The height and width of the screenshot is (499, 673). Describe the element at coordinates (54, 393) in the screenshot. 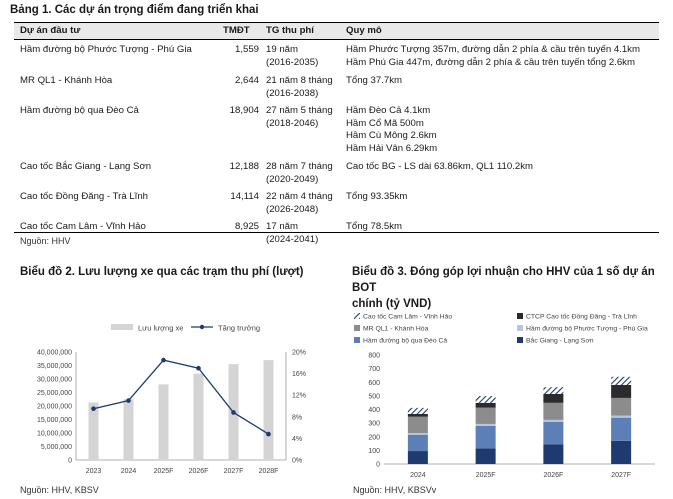

I see `y-left-tick-label: 25,000,000` at that location.